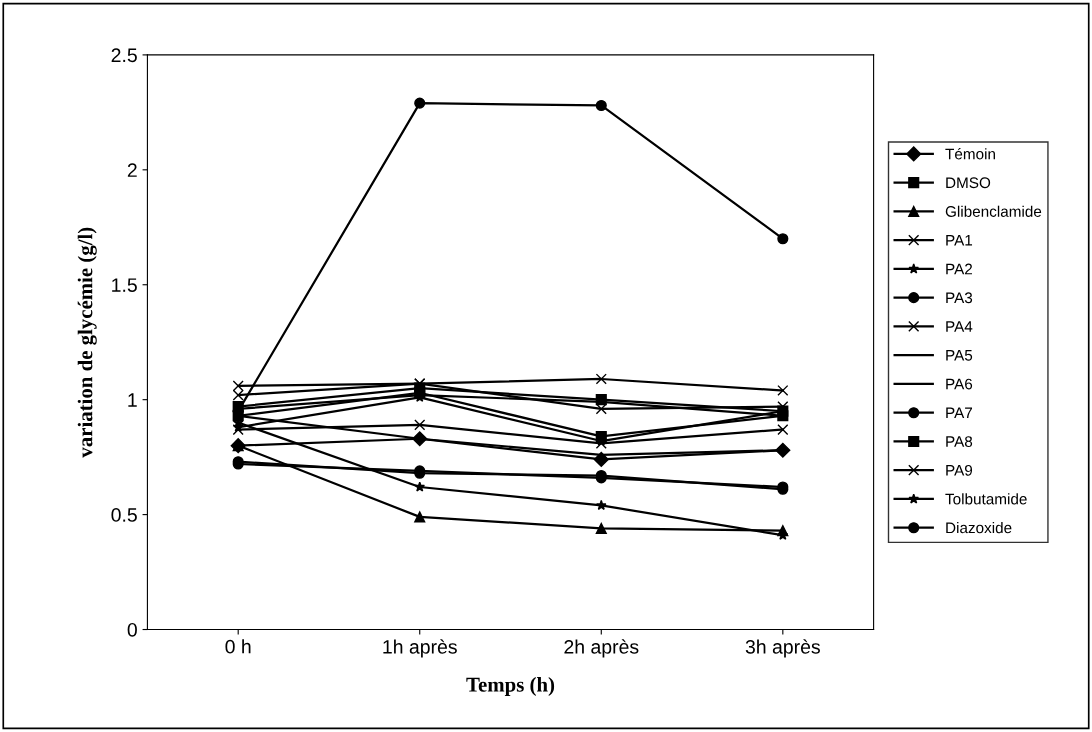 The width and height of the screenshot is (1092, 732). Describe the element at coordinates (124, 515) in the screenshot. I see `y-tick-label: 0.5` at that location.